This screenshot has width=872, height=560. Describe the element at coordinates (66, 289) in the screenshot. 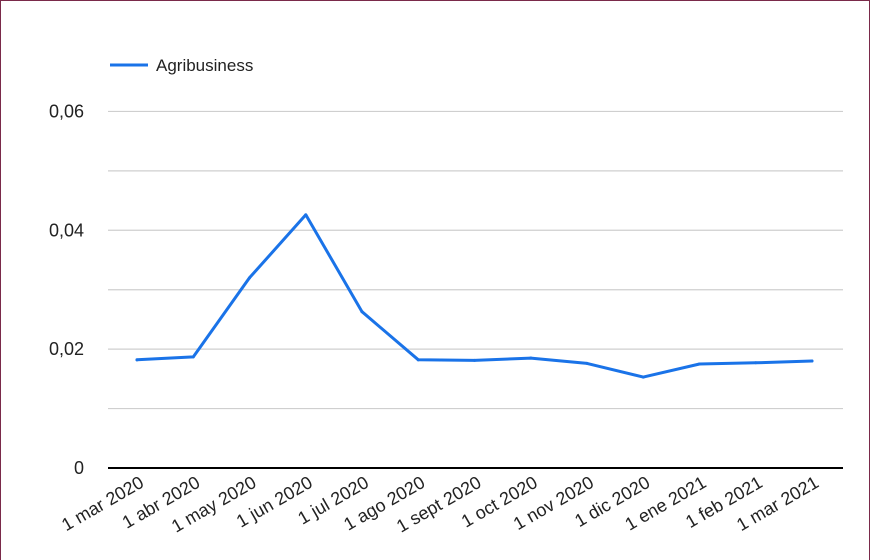

I see `y-axis-ticks: 0 0,02 0,04 0,06` at that location.